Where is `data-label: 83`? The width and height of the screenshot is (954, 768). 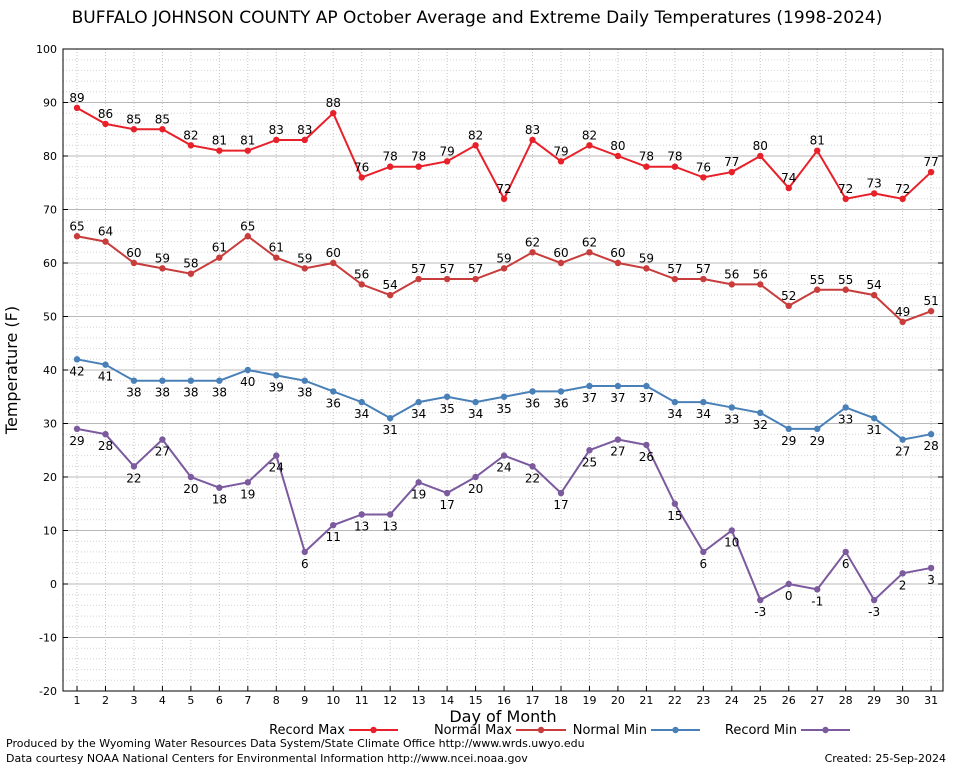
data-label: 83 is located at coordinates (532, 130).